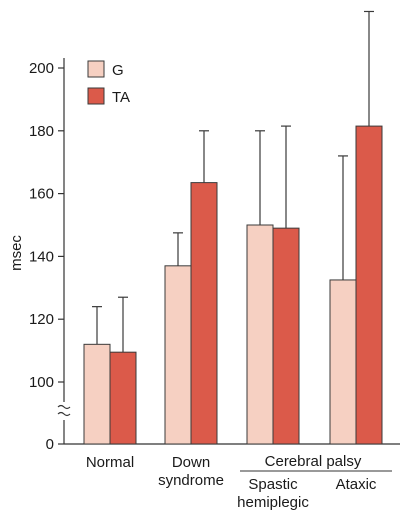 This screenshot has height=518, width=412. I want to click on legend-label-ta: TA, so click(121, 97).